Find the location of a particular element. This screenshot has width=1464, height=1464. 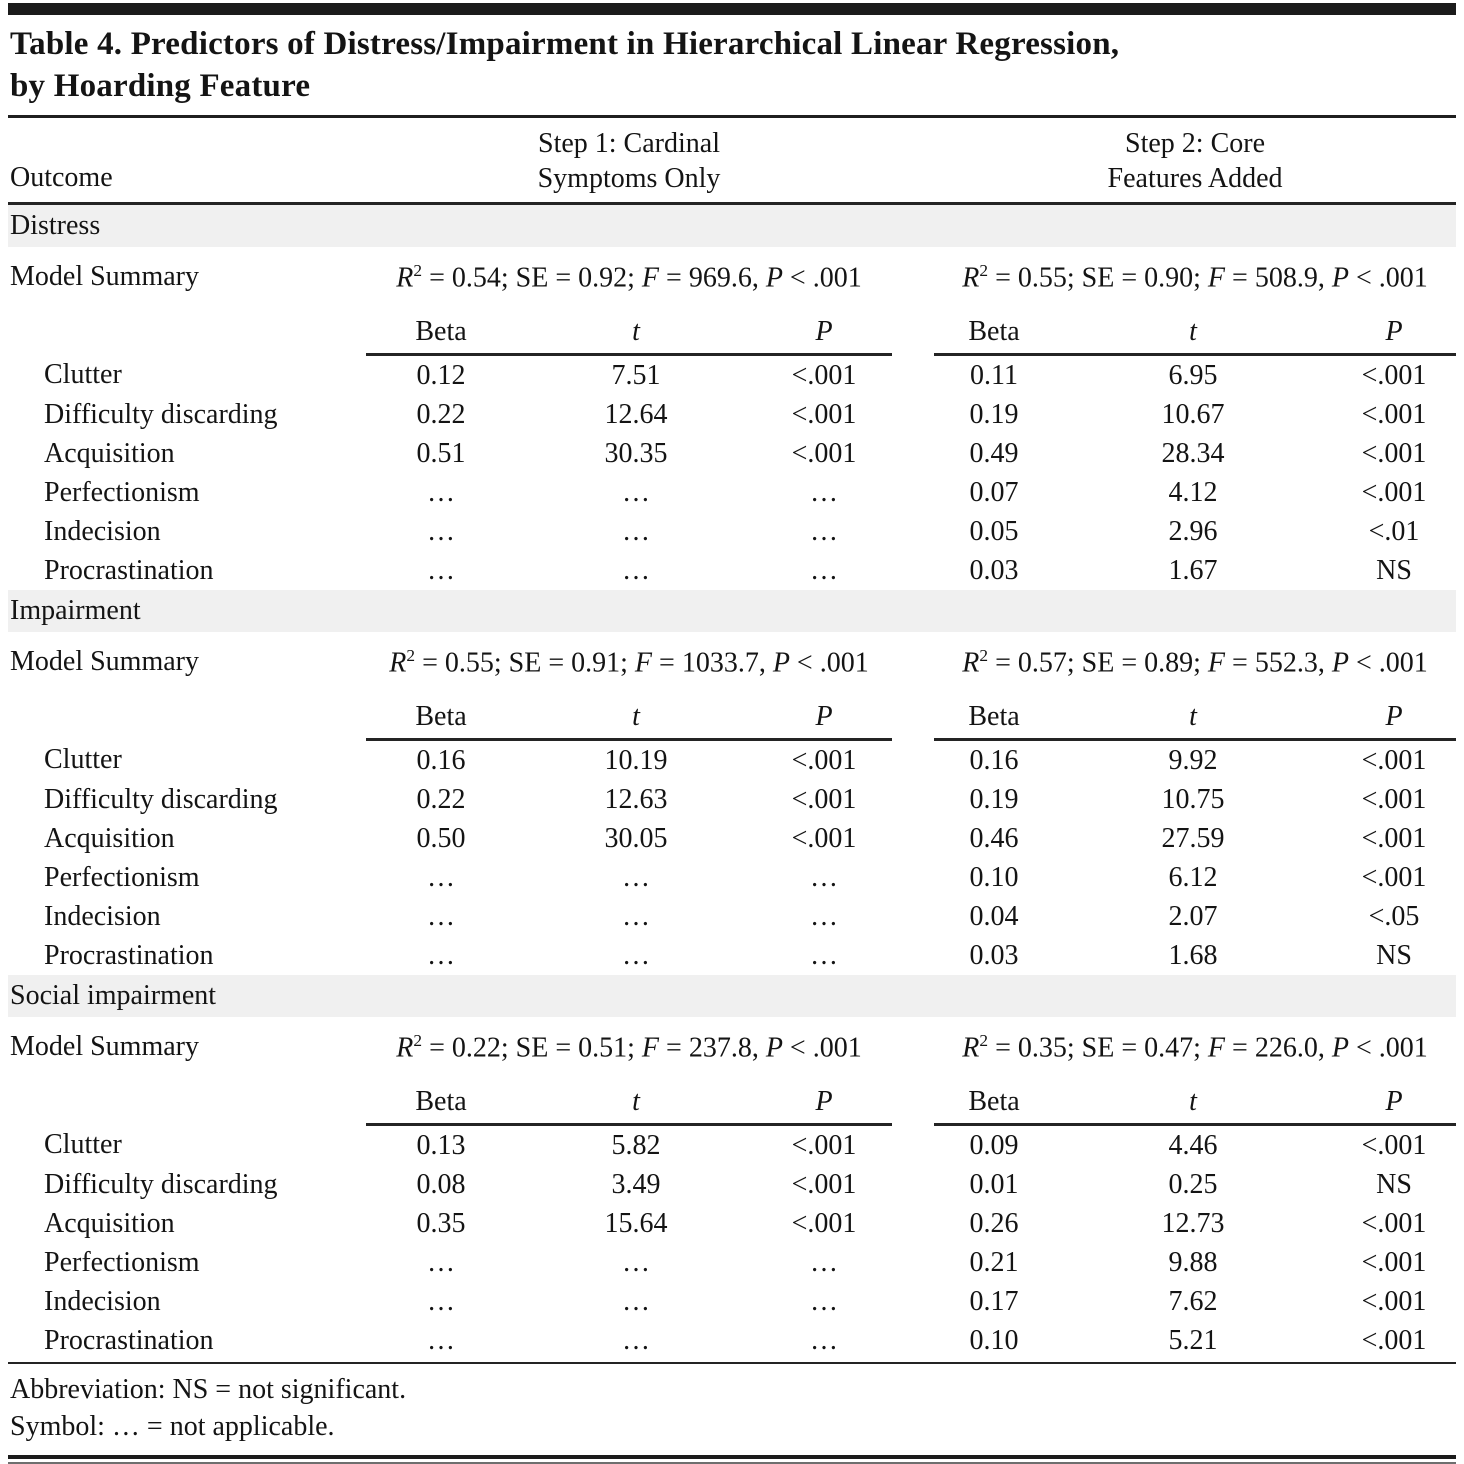

beta-value: 0.21 is located at coordinates (994, 1262).